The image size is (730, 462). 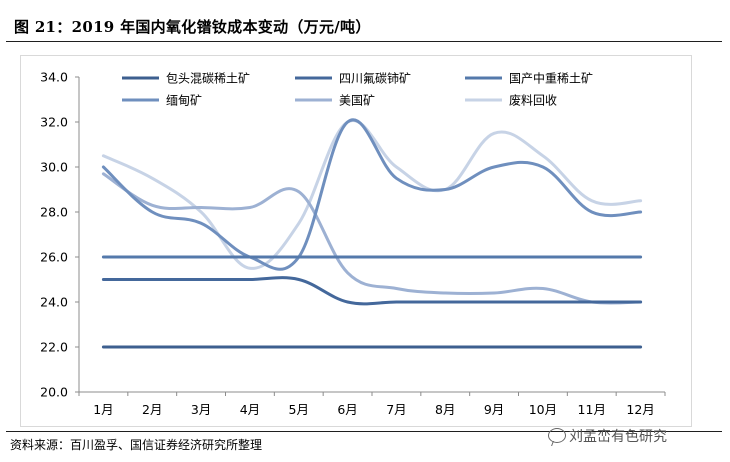 I want to click on x-tick-label: 4月, so click(x=250, y=409).